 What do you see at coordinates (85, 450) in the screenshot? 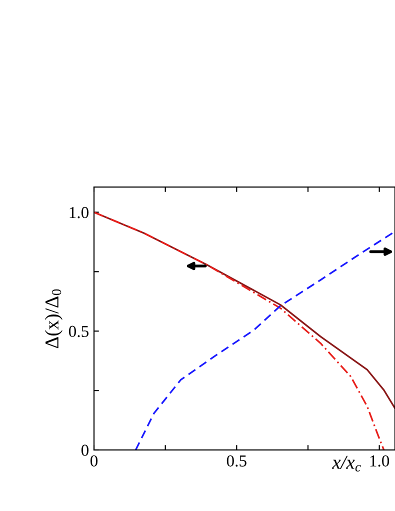
I see `y-tick-label: 0` at bounding box center [85, 450].